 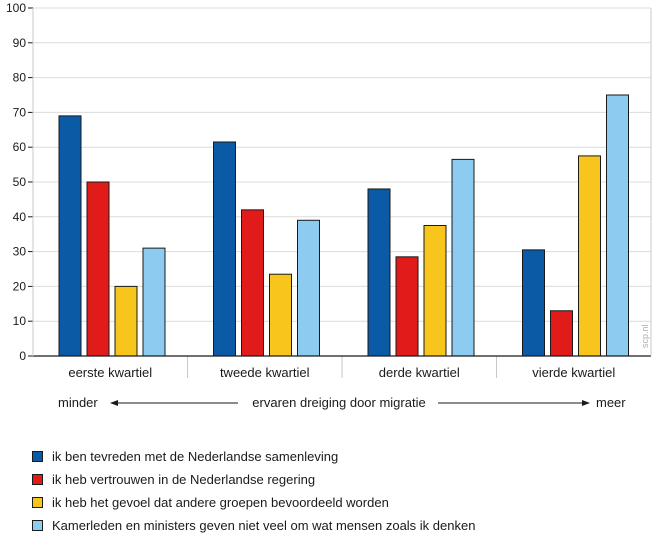 I want to click on axis-caption-center: ervaren dreiging door migratie, so click(x=338, y=402).